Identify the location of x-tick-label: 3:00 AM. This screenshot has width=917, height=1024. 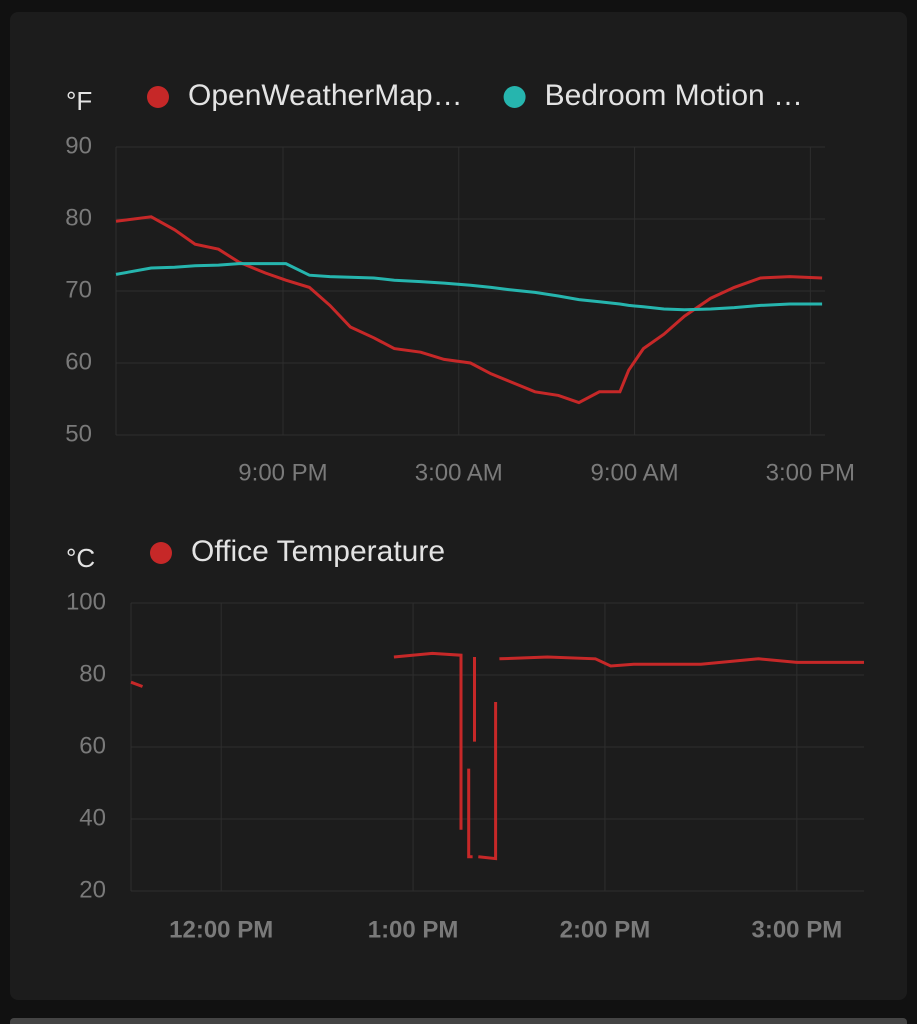
(459, 472).